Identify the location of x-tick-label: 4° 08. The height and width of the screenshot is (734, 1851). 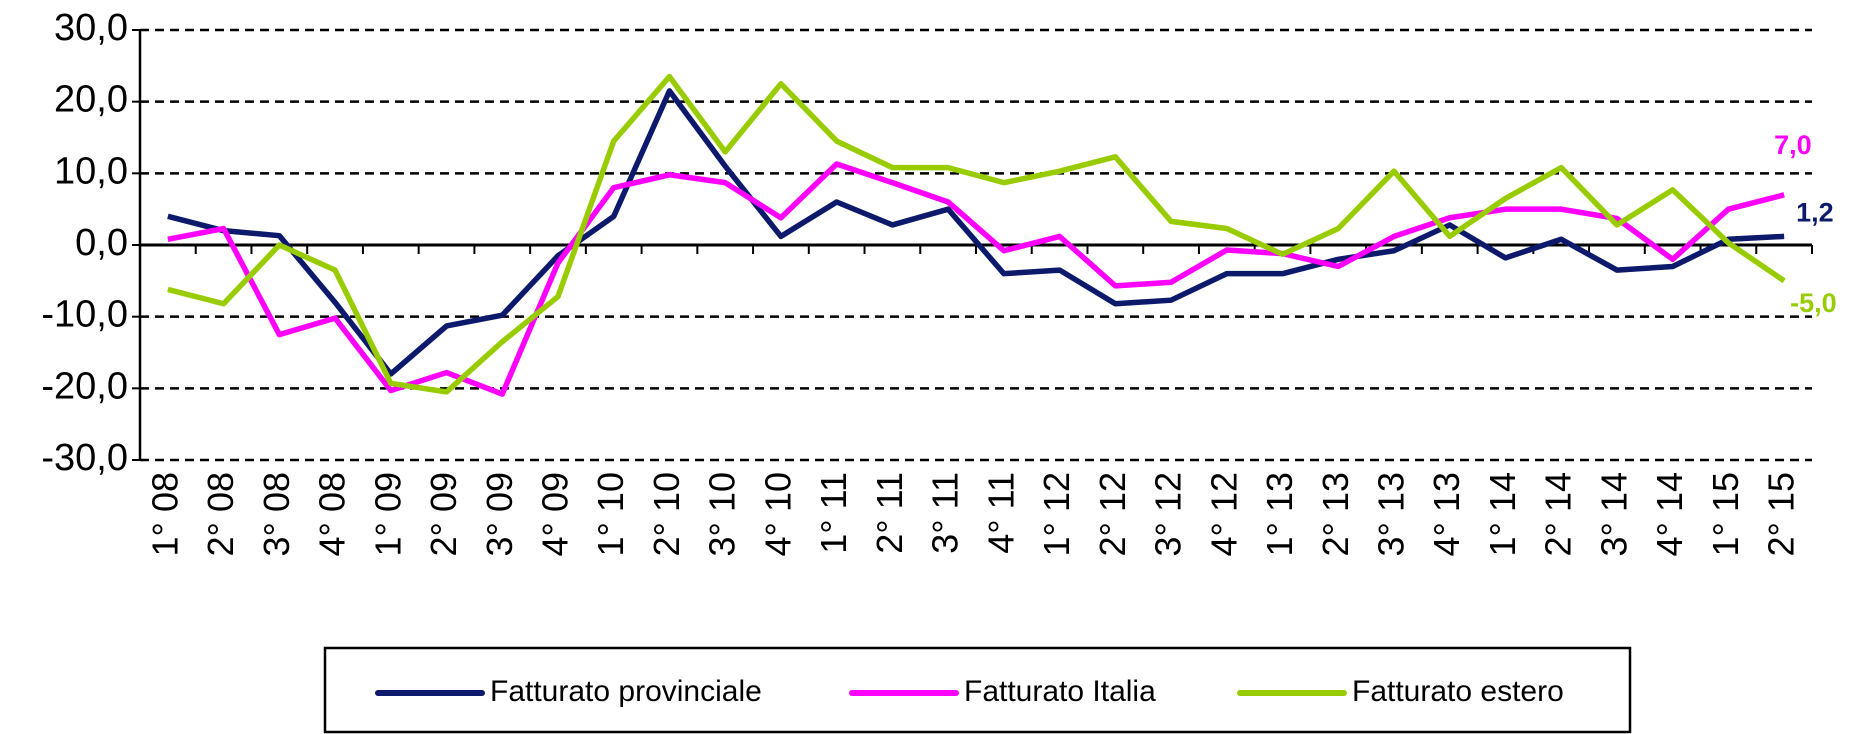
(332, 514).